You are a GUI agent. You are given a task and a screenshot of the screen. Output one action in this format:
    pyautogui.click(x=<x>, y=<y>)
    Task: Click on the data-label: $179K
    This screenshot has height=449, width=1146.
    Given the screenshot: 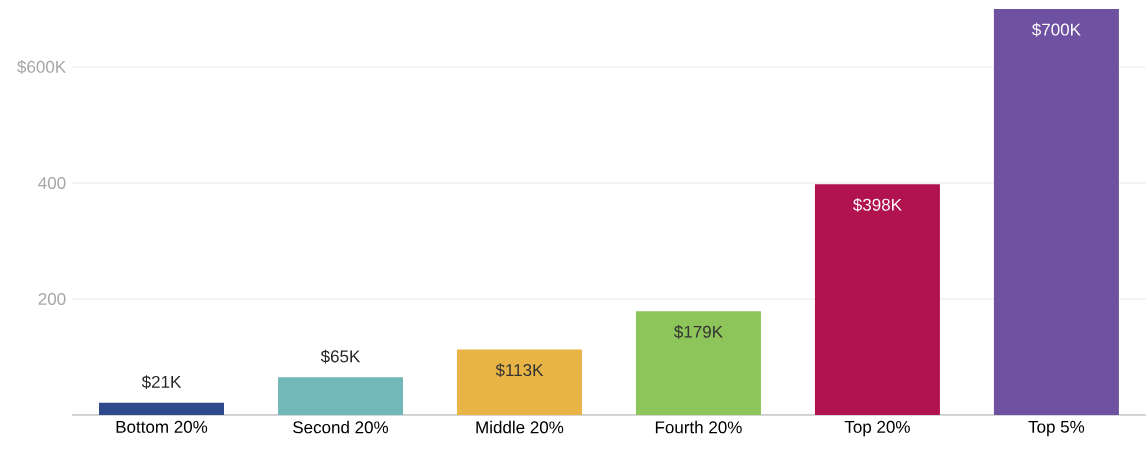 What is the action you would take?
    pyautogui.click(x=698, y=332)
    